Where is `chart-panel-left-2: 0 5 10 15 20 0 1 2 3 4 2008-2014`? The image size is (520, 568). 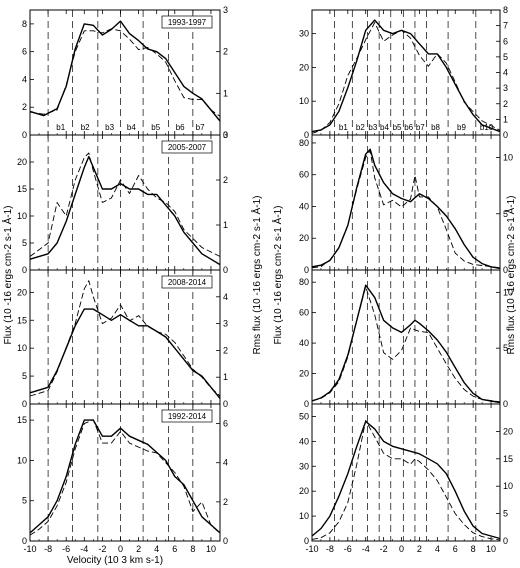
chart-panel-left-2: 0 5 10 15 20 0 1 2 3 4 2008-2014 is located at coordinates (122, 339).